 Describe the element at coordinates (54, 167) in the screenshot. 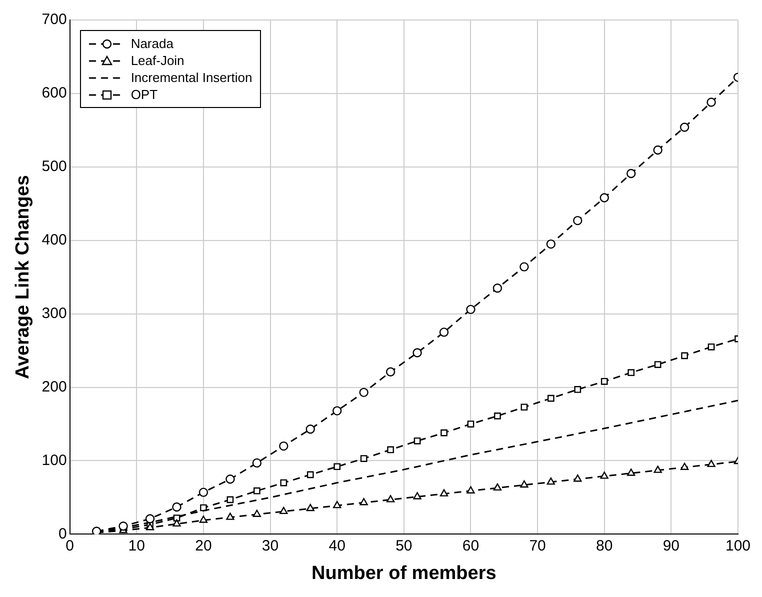

I see `y-tick-label: 500` at that location.